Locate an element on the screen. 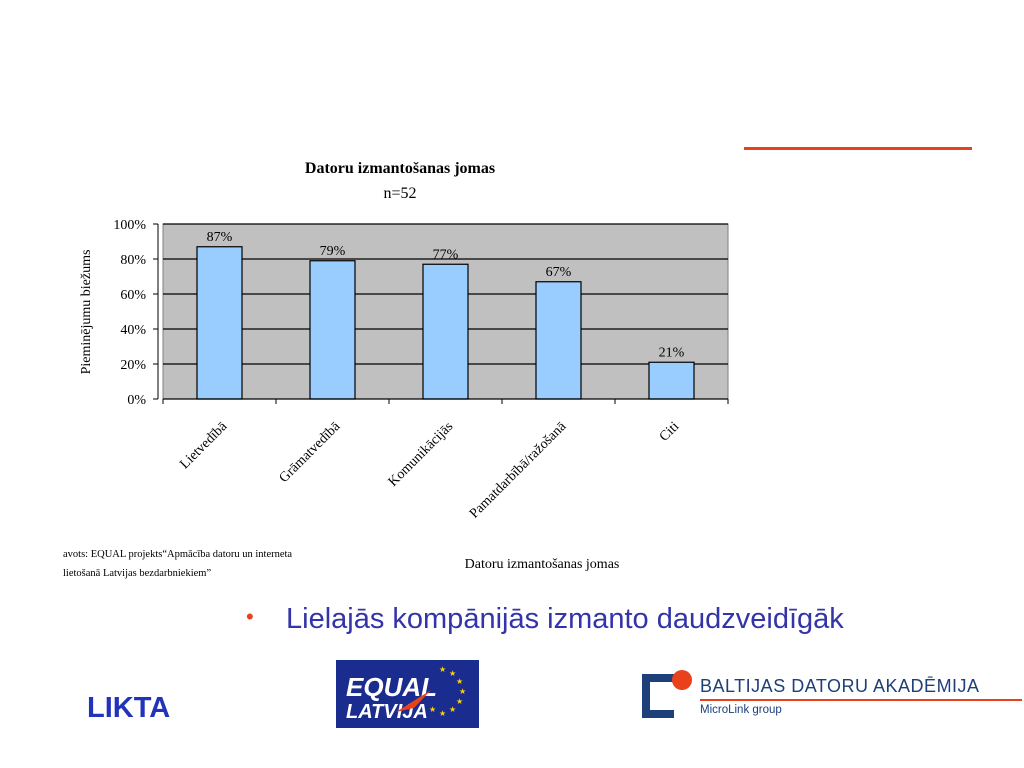 The image size is (1024, 768). likta-logo: LIKTA is located at coordinates (129, 708).